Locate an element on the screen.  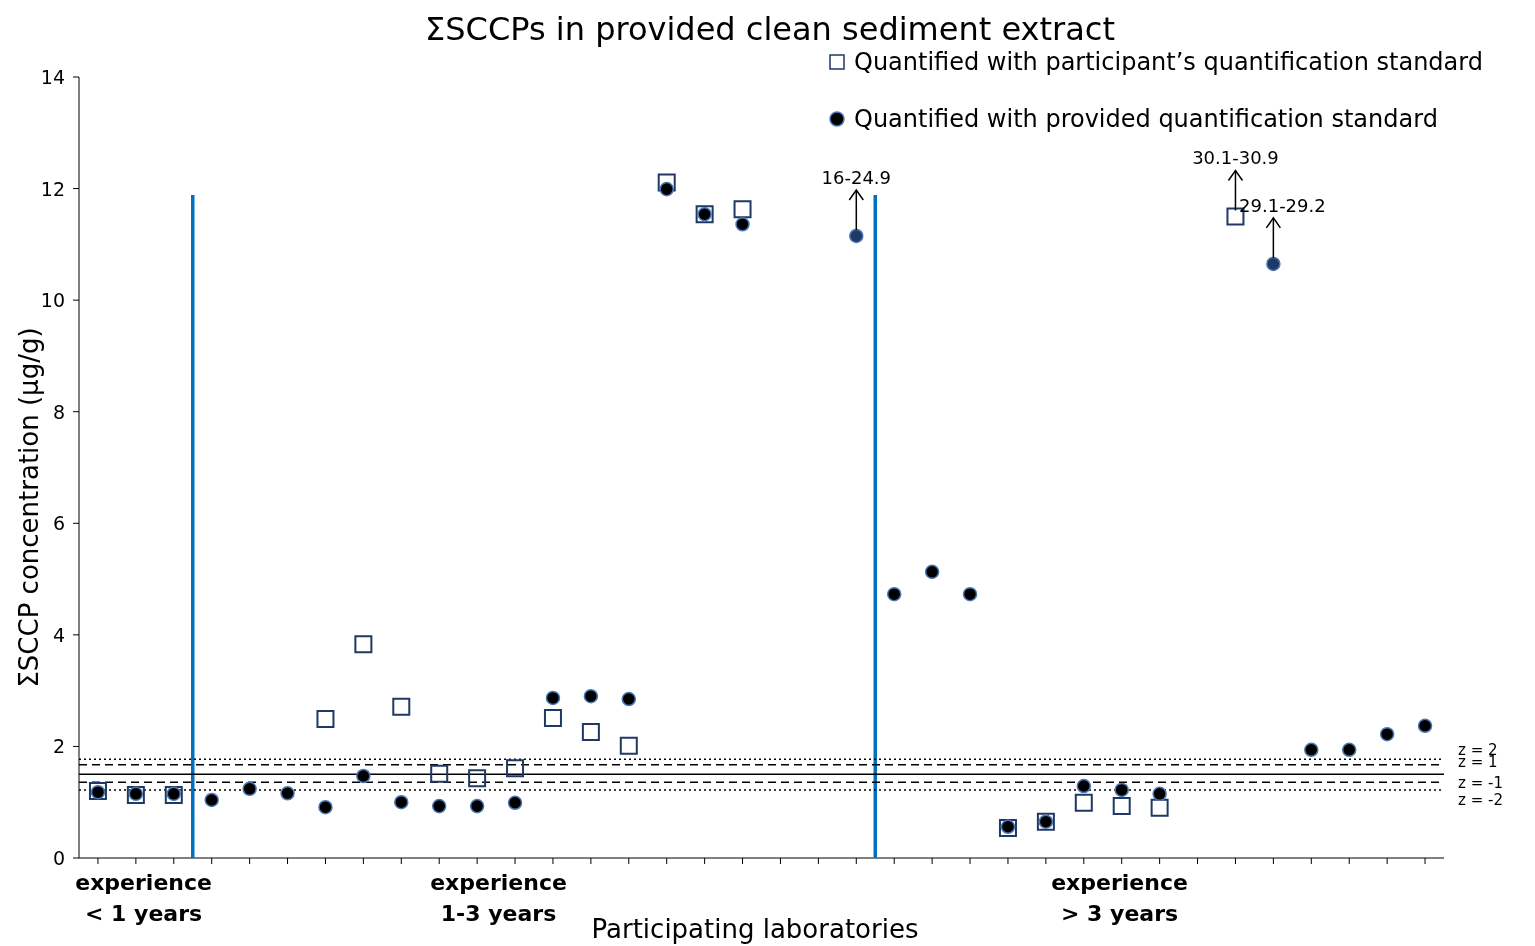
y-tick-label: 6 is located at coordinates (58, 523).